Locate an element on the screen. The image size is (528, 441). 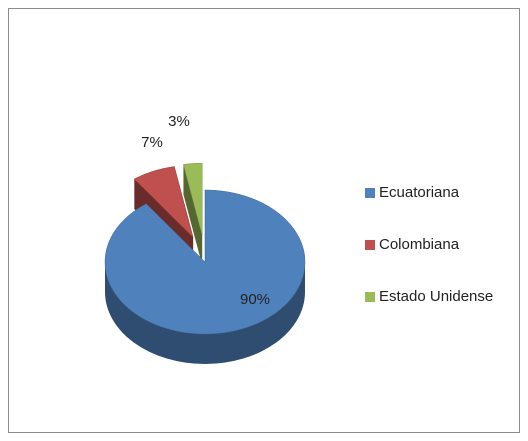
legend-label: Estado Unidense is located at coordinates (436, 296).